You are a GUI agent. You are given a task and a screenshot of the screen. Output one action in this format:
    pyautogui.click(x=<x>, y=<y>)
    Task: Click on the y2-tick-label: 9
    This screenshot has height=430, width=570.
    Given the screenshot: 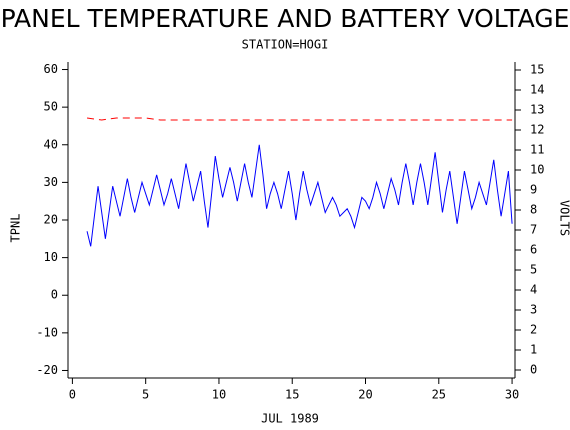 What is the action you would take?
    pyautogui.click(x=533, y=190)
    